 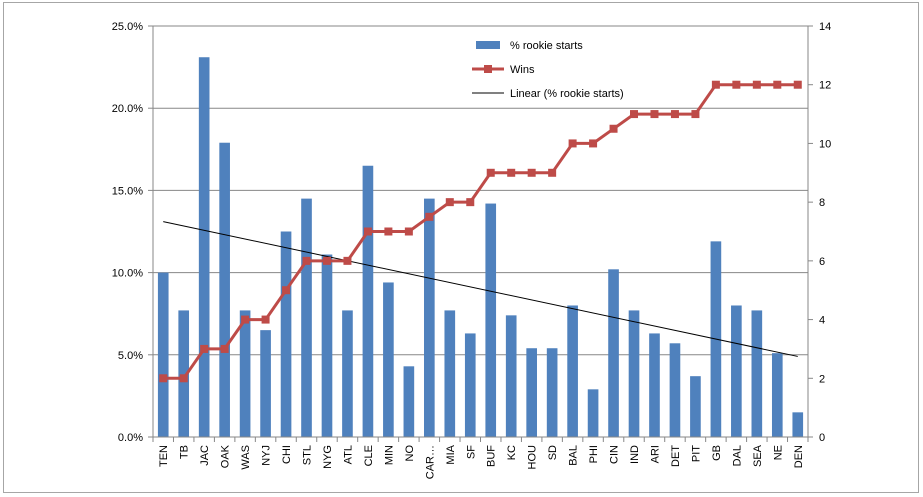 I want to click on right-tick-label: 10, so click(x=825, y=144).